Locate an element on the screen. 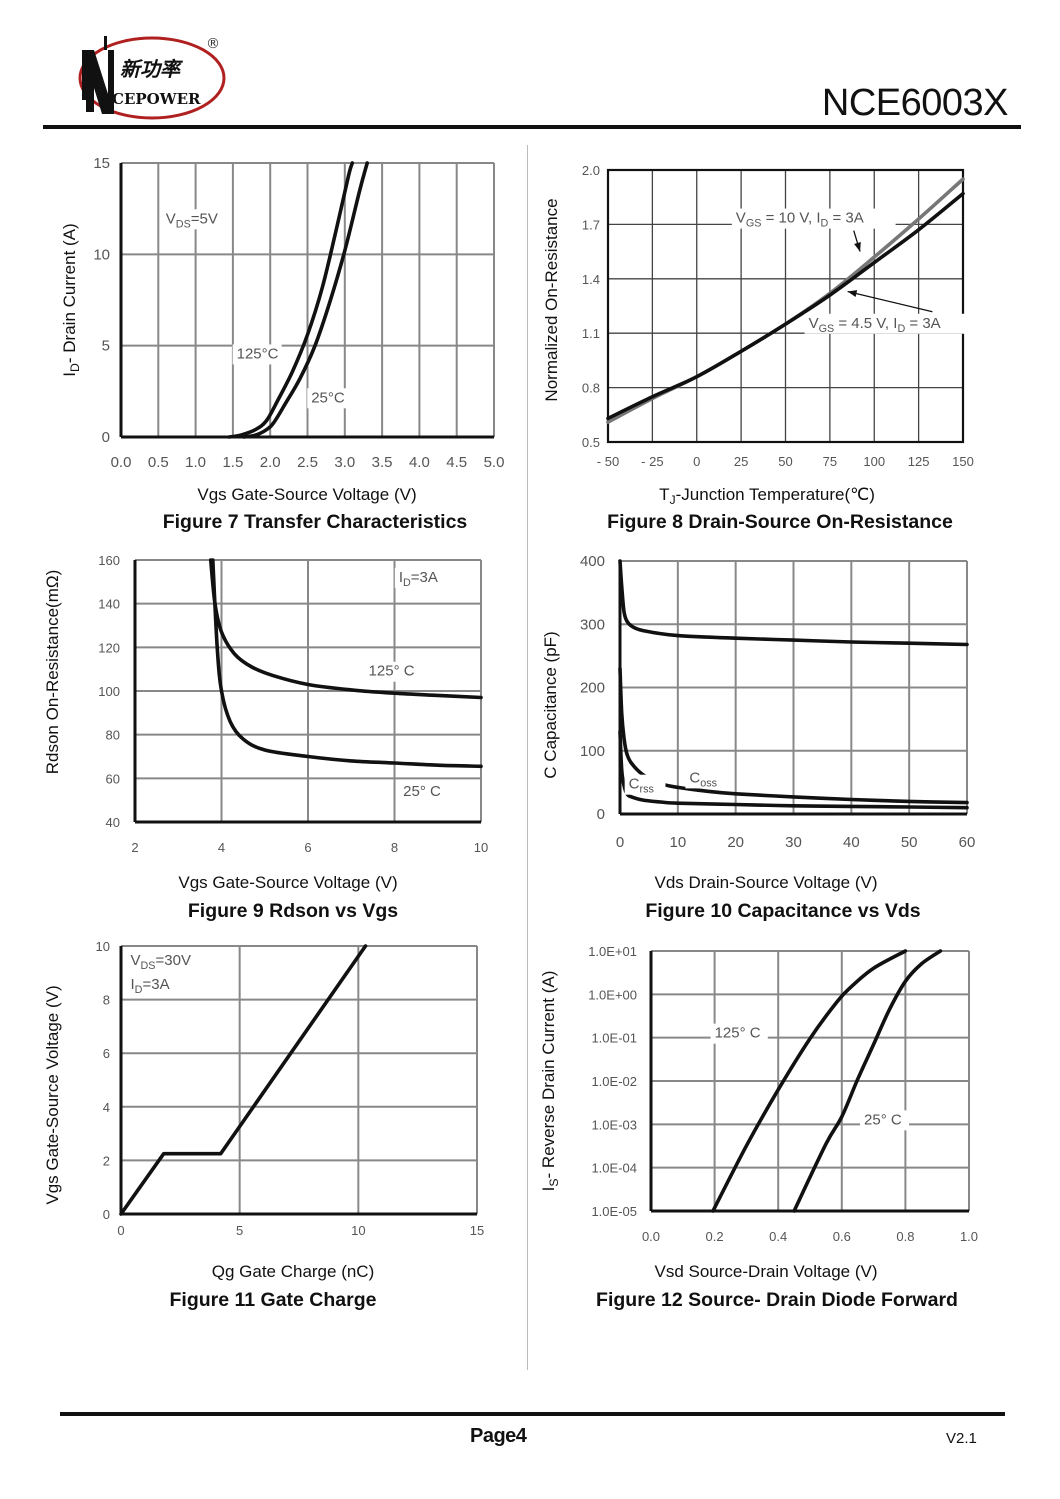 Image resolution: width=1060 pixels, height=1499 pixels. page-number: Page4 is located at coordinates (498, 1436).